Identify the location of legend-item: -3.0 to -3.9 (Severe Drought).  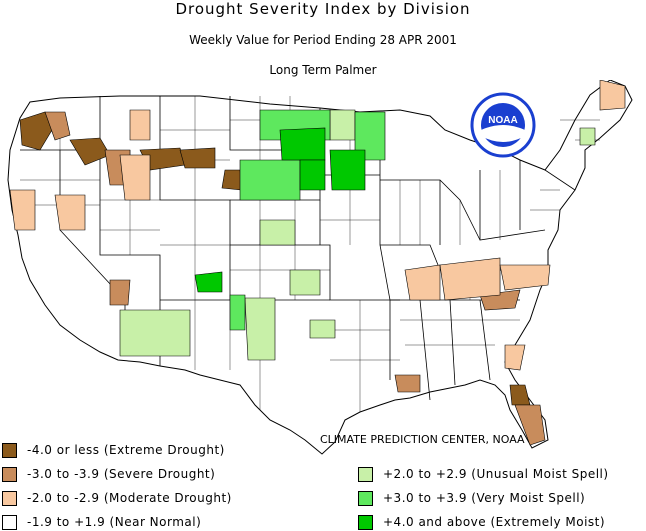
(108, 474).